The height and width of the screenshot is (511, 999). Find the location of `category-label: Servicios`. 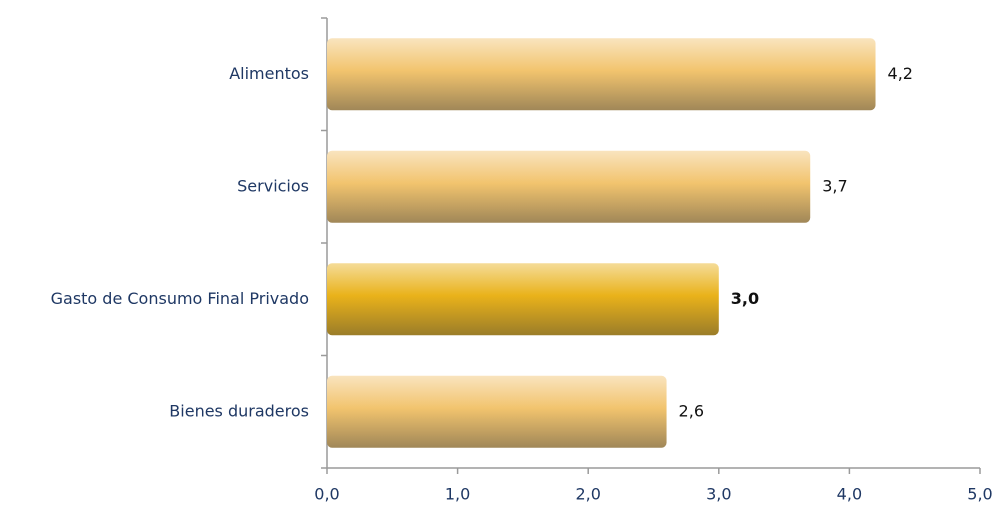

category-label: Servicios is located at coordinates (273, 185).